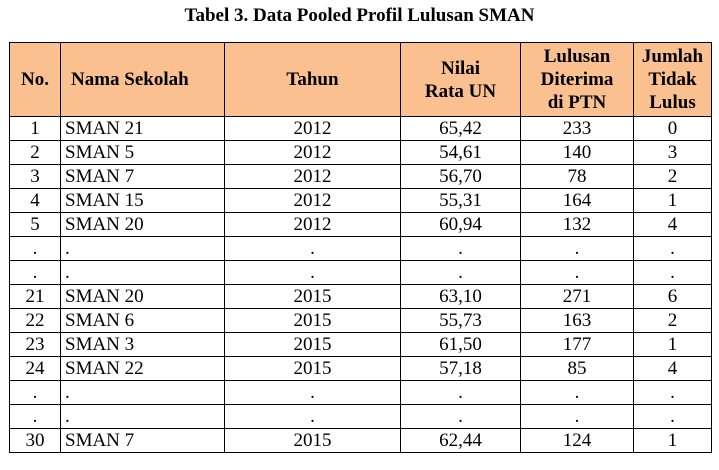 Image resolution: width=719 pixels, height=470 pixels. I want to click on header-nama-sekolah: Nama Sekolah, so click(142, 79).